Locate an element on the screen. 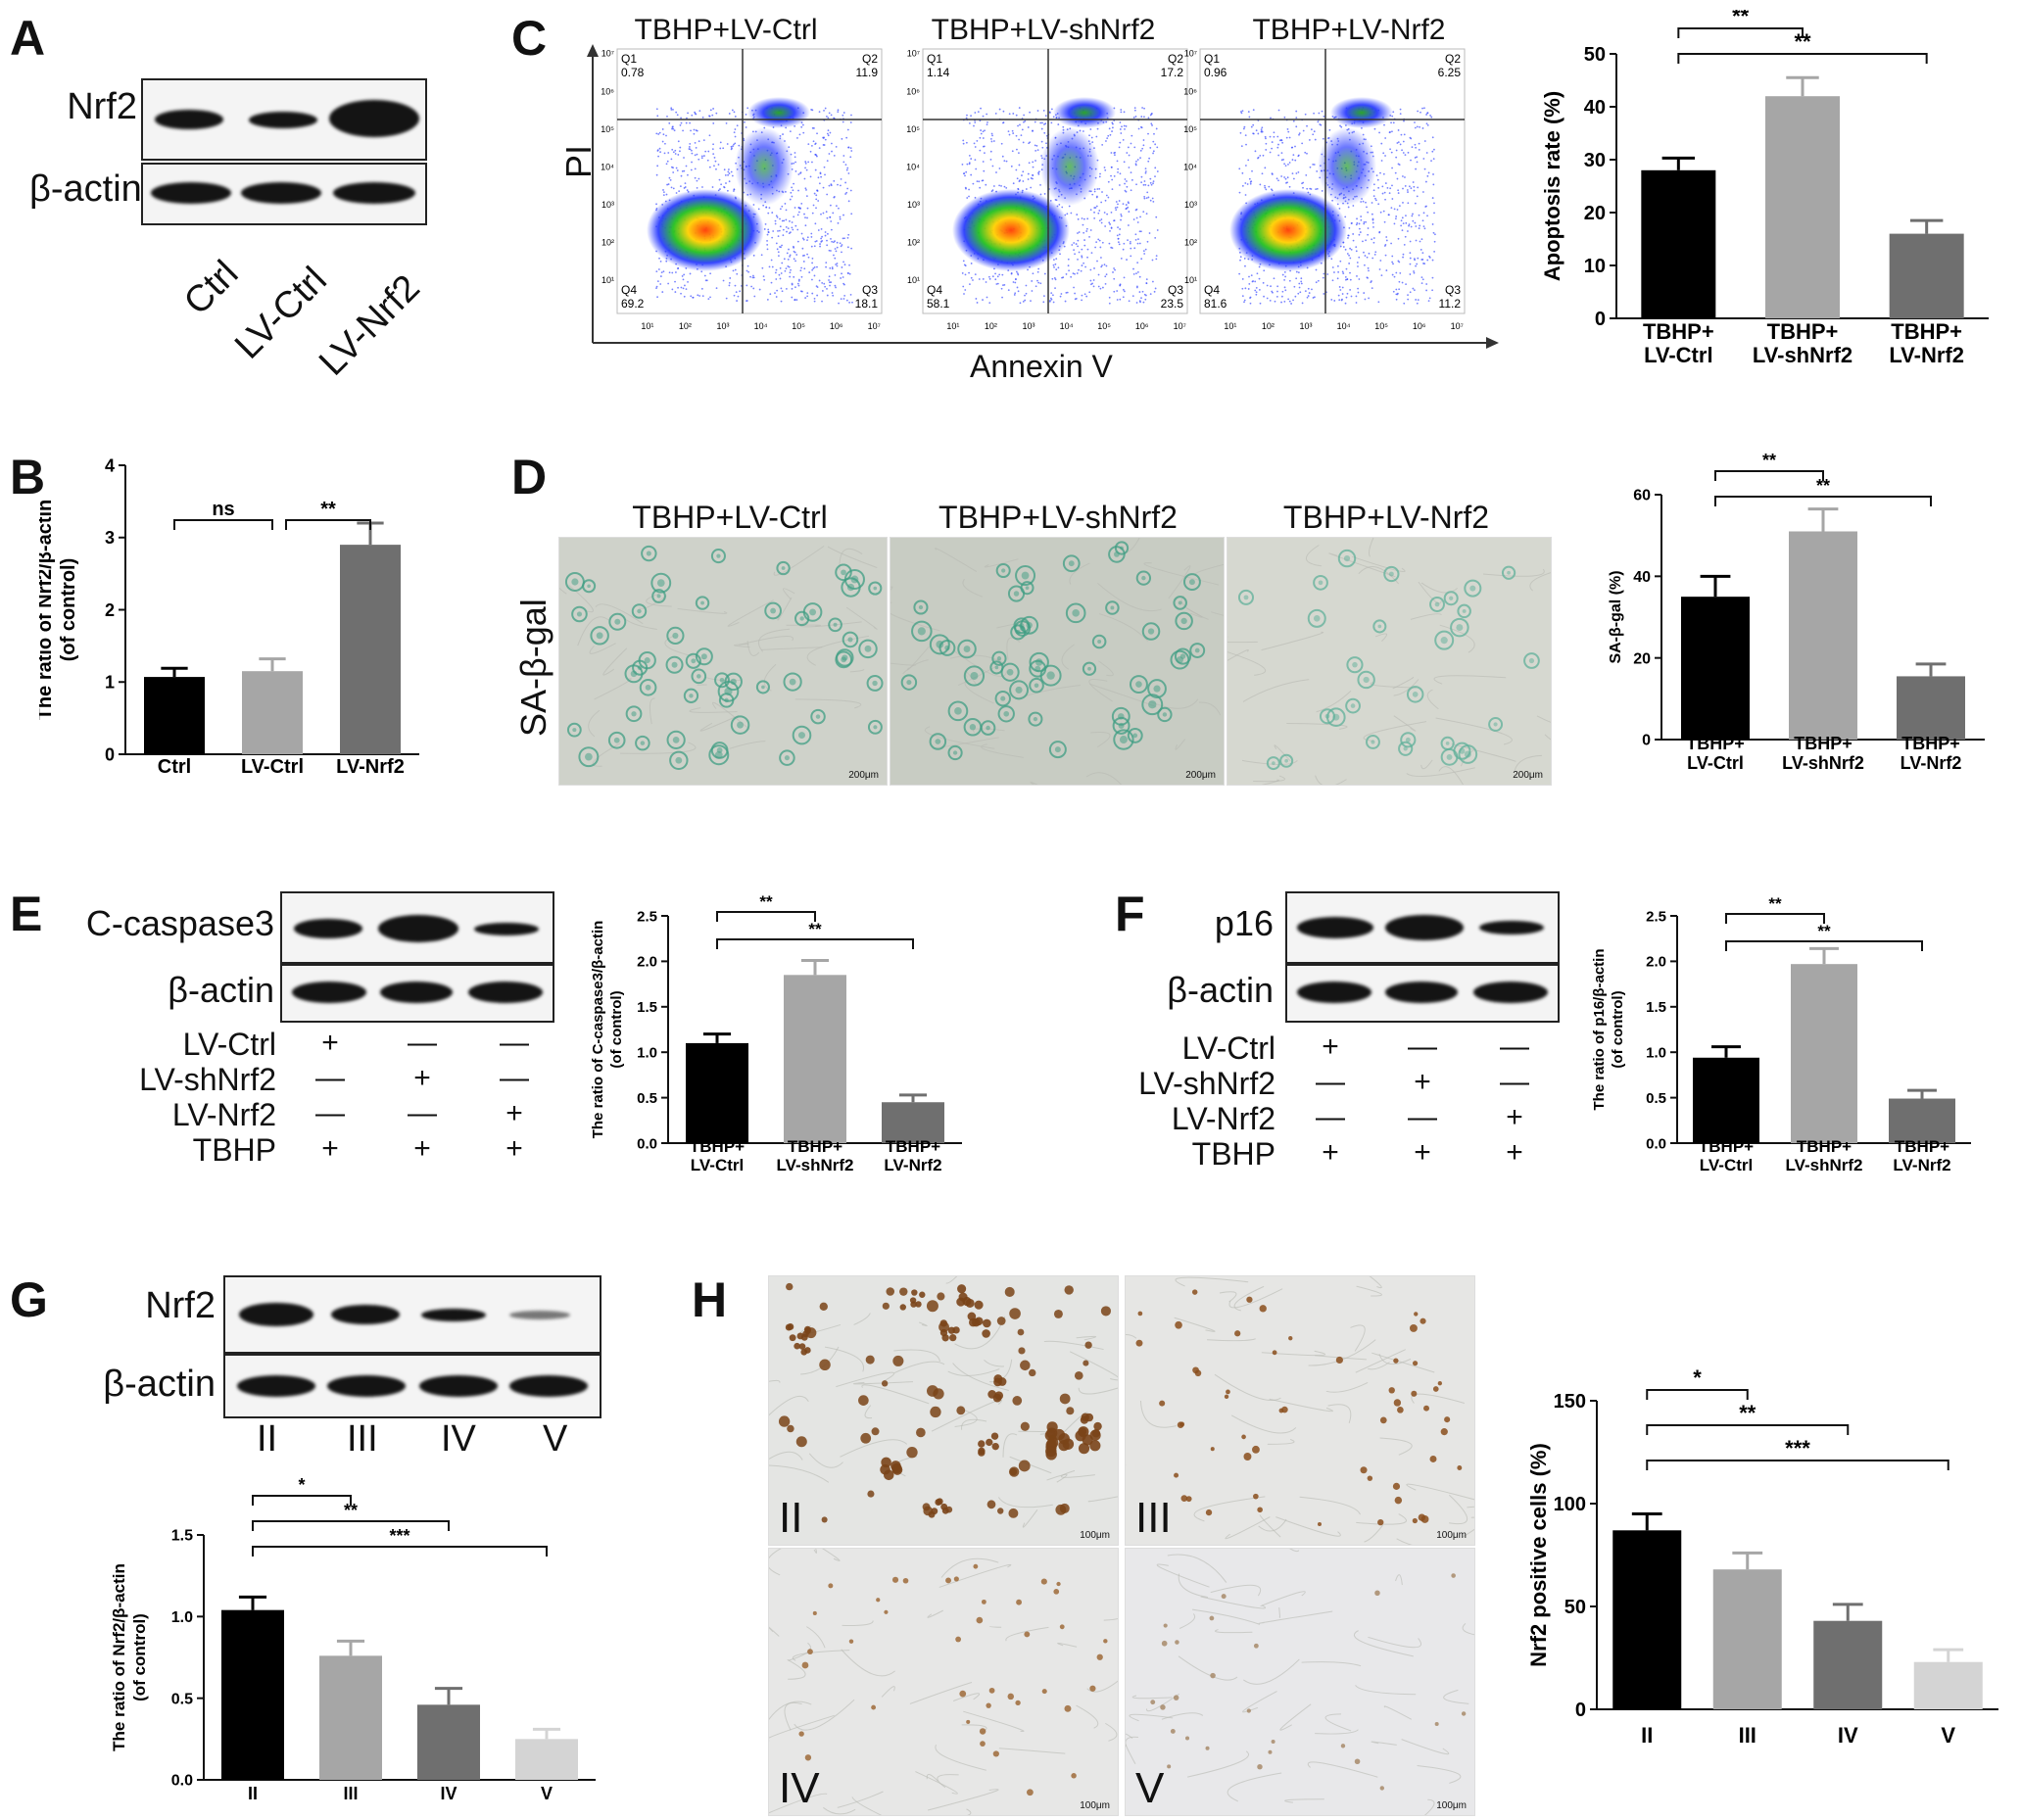 This screenshot has width=2021, height=1820. sa-gal-title-1: TBHP+LV-Ctrl is located at coordinates (730, 517).